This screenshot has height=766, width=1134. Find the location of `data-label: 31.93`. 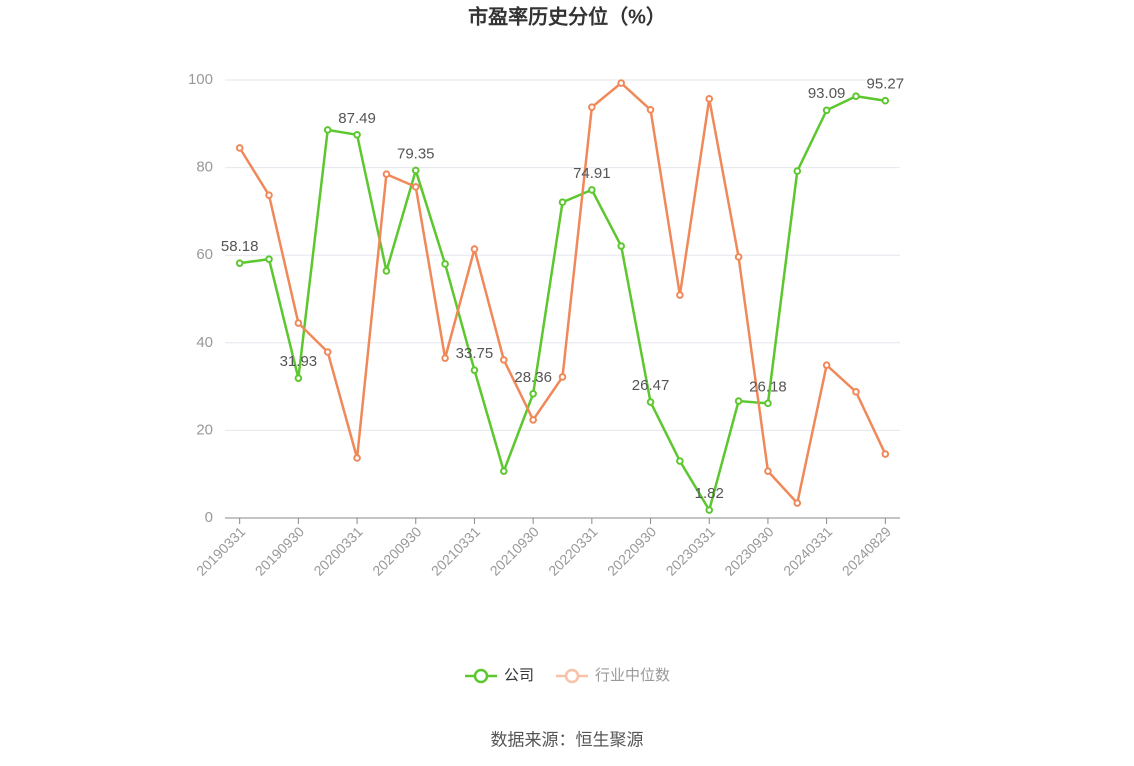

data-label: 31.93 is located at coordinates (299, 361).